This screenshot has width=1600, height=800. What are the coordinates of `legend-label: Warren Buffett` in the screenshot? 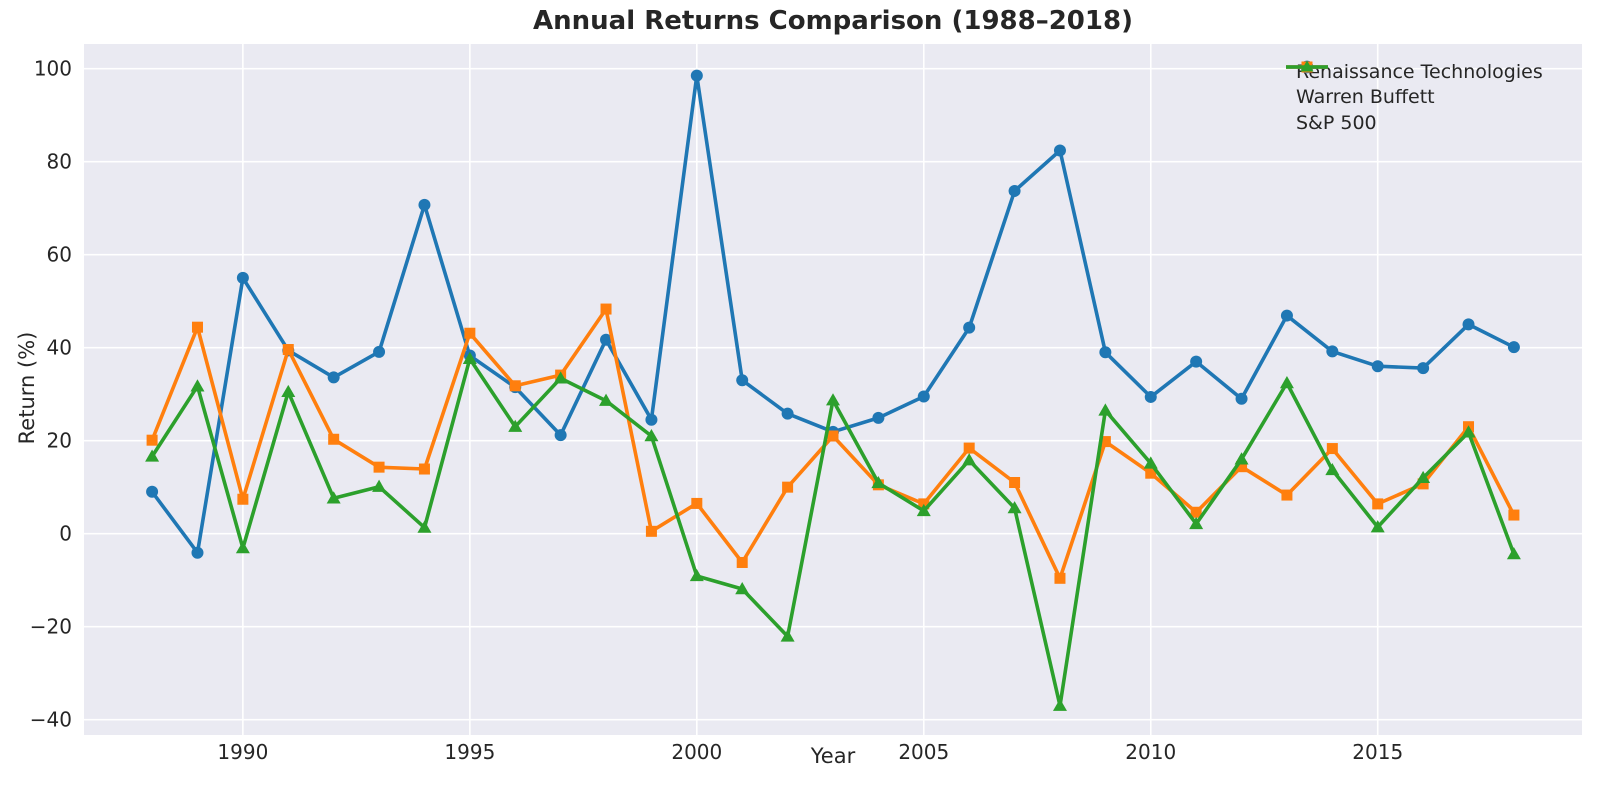 It's located at (1365, 97).